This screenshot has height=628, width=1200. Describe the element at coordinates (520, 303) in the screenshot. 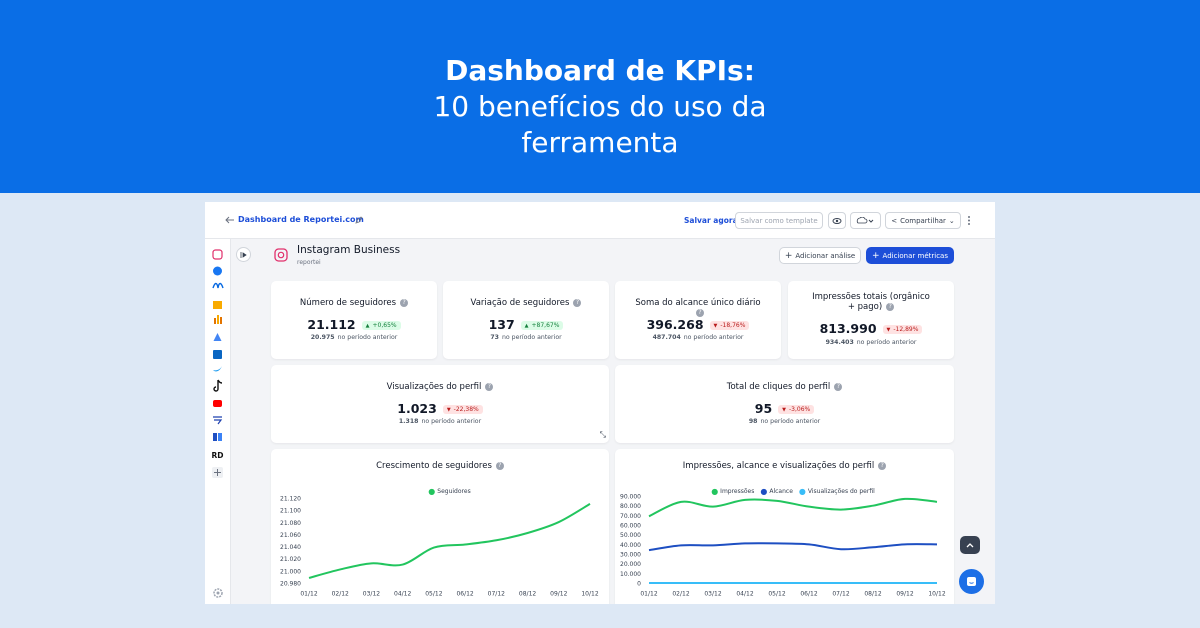

I see `kpi-title-text: Variação de seguidores` at that location.